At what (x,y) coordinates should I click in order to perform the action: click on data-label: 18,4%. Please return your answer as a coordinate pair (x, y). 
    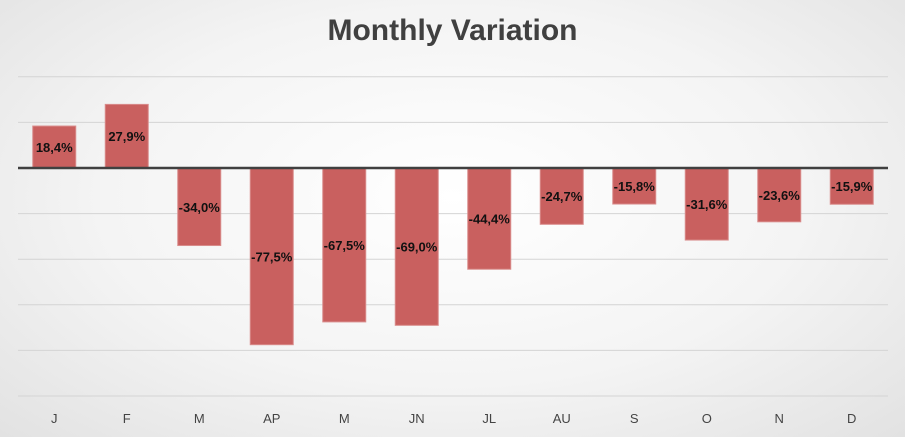
    Looking at the image, I should click on (54, 147).